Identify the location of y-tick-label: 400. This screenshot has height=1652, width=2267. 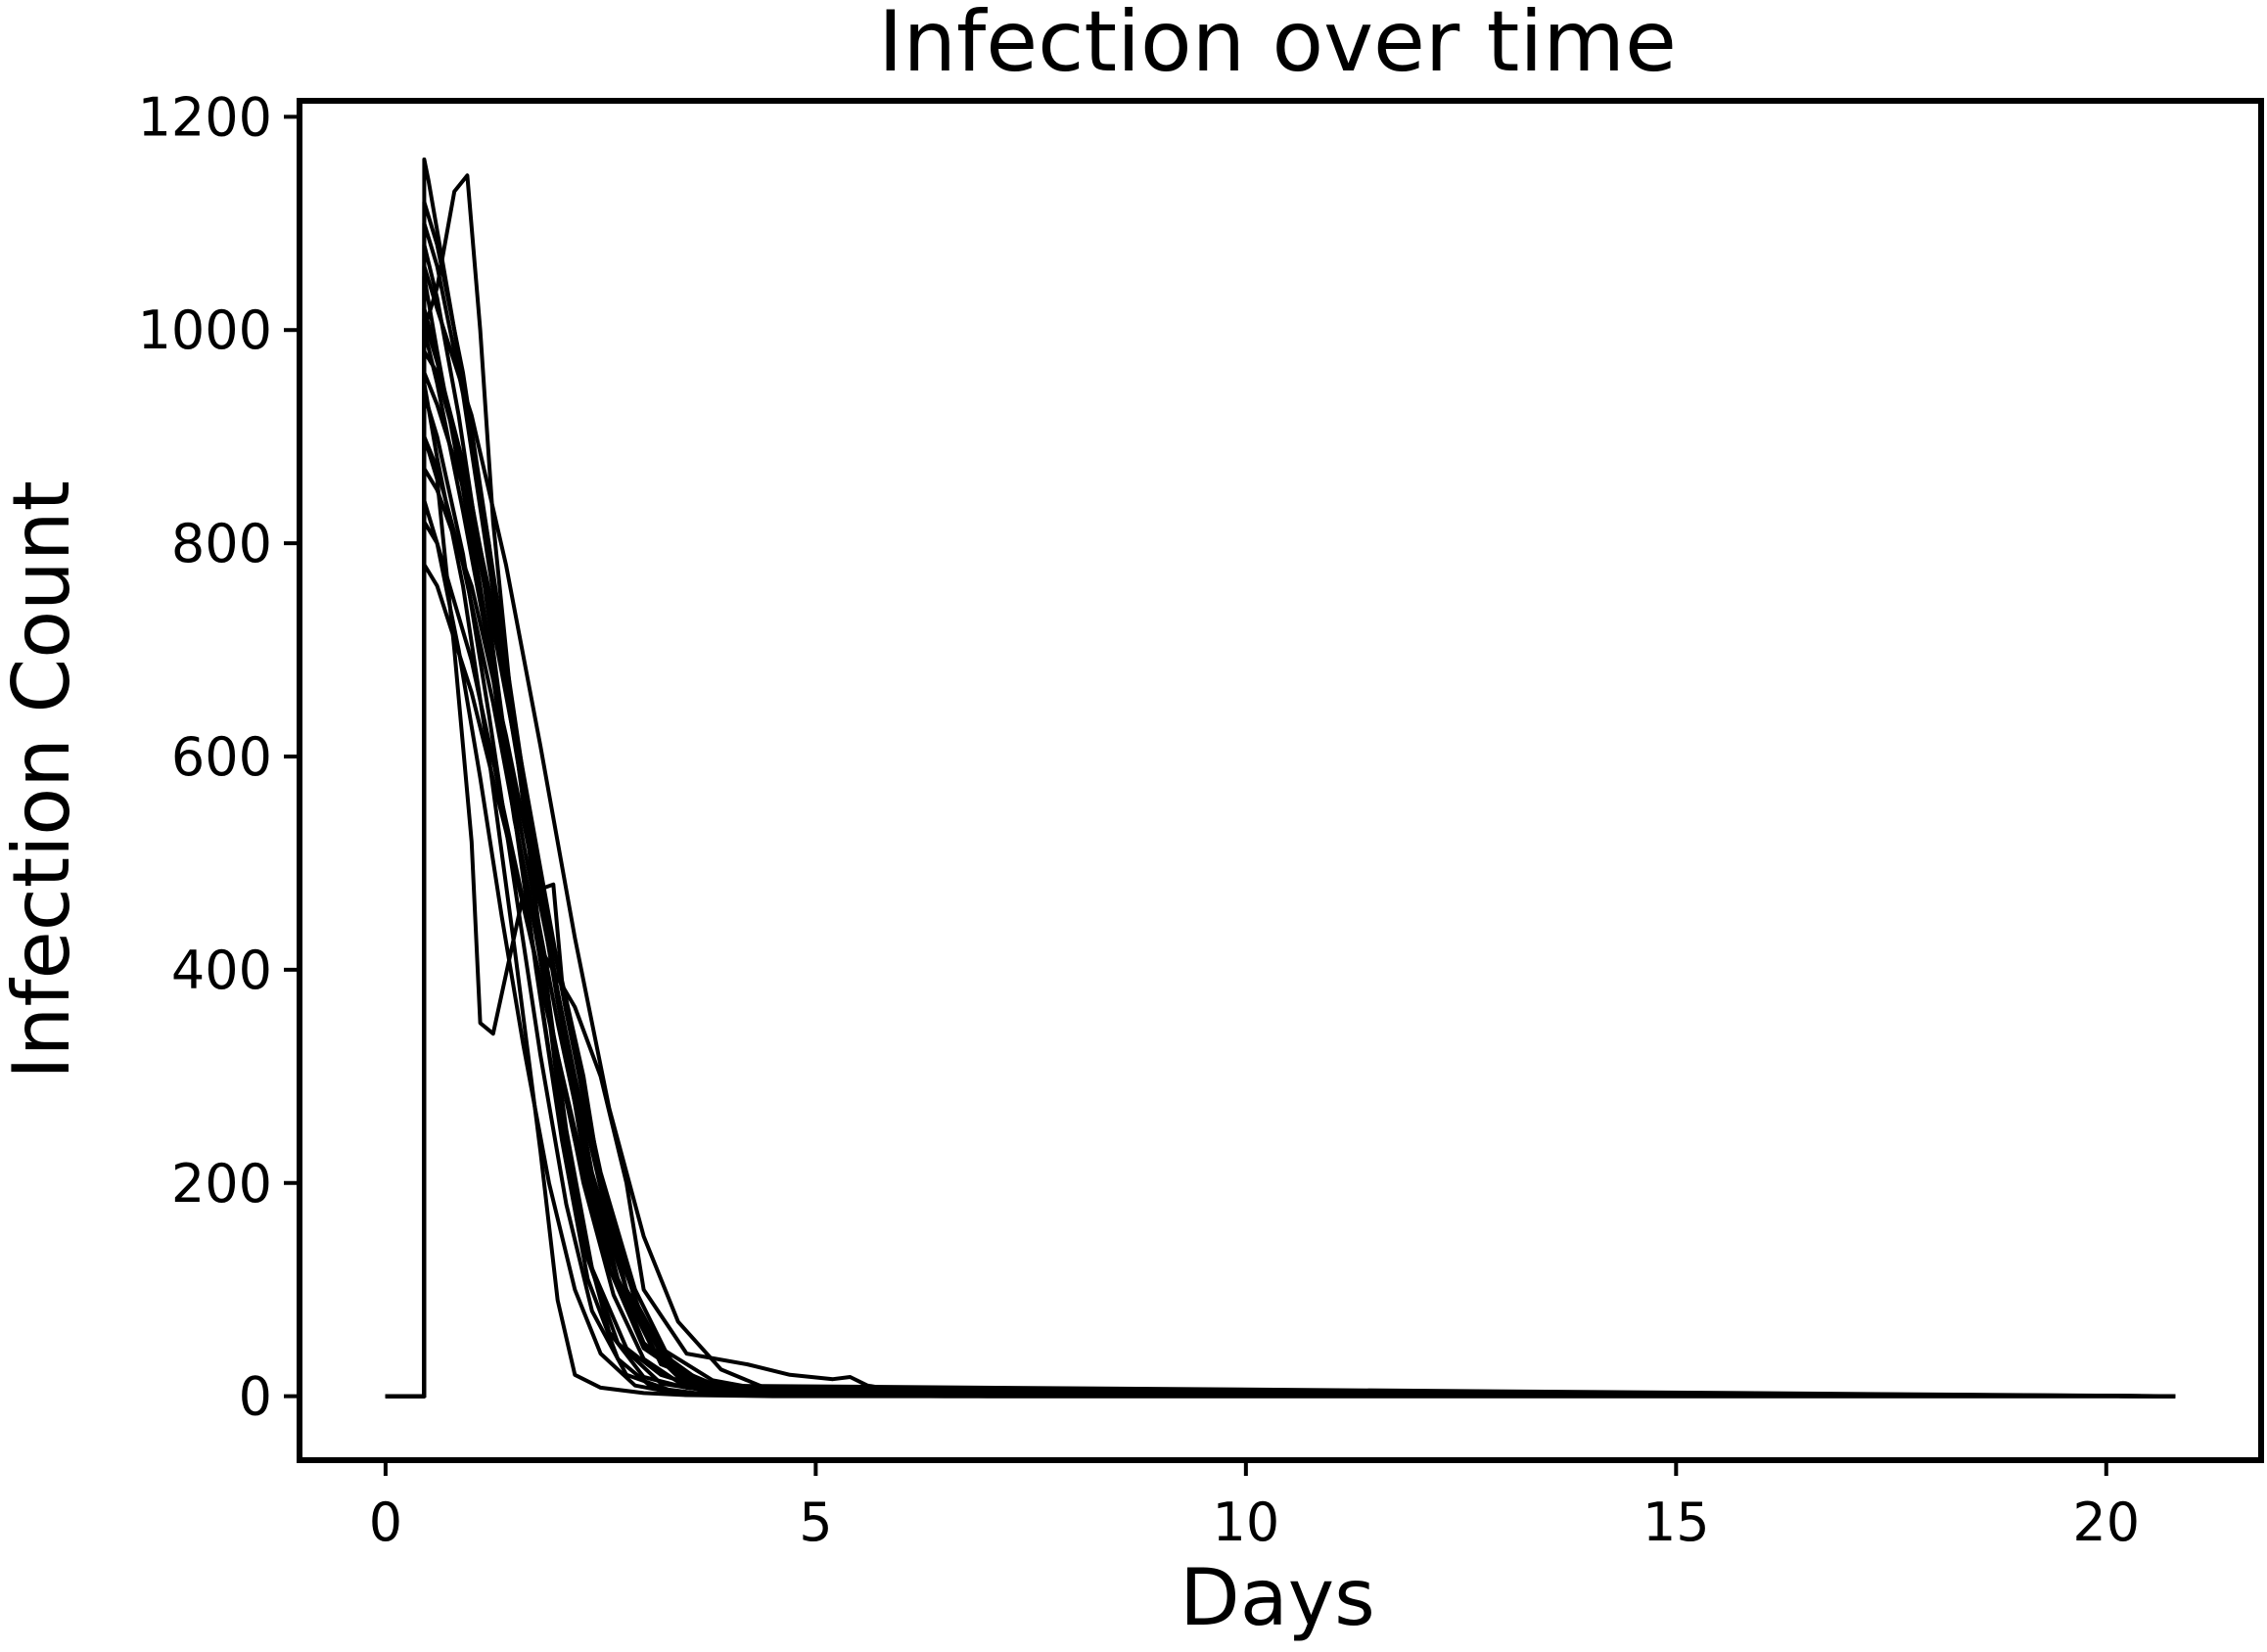
(222, 970).